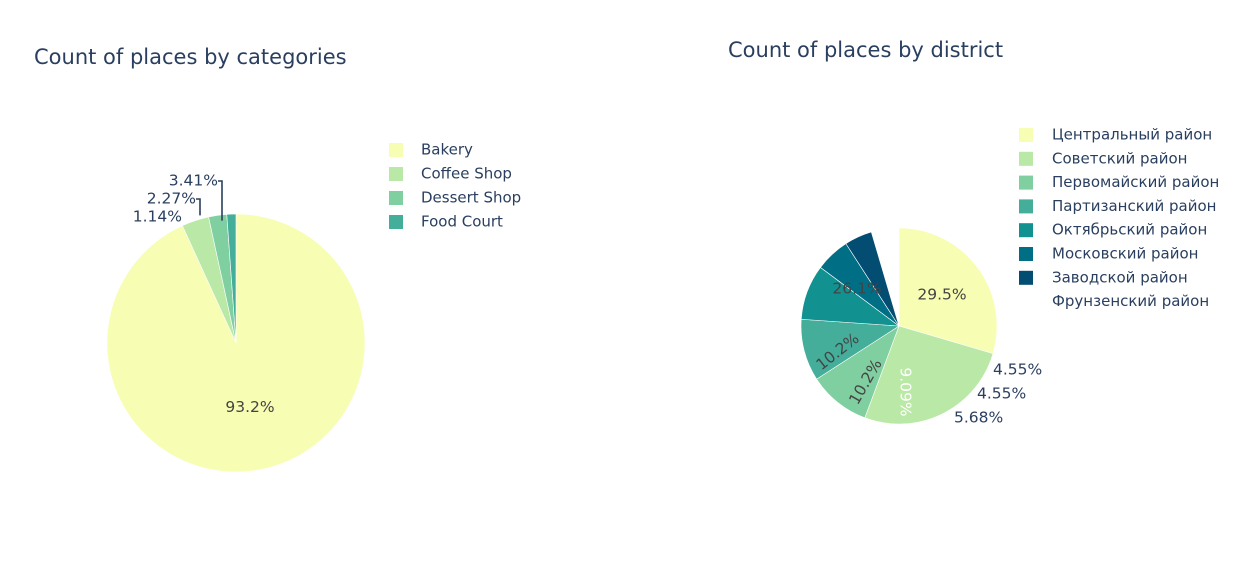 The width and height of the screenshot is (1255, 574). Describe the element at coordinates (865, 50) in the screenshot. I see `chart-title-district: Count of places by district` at that location.